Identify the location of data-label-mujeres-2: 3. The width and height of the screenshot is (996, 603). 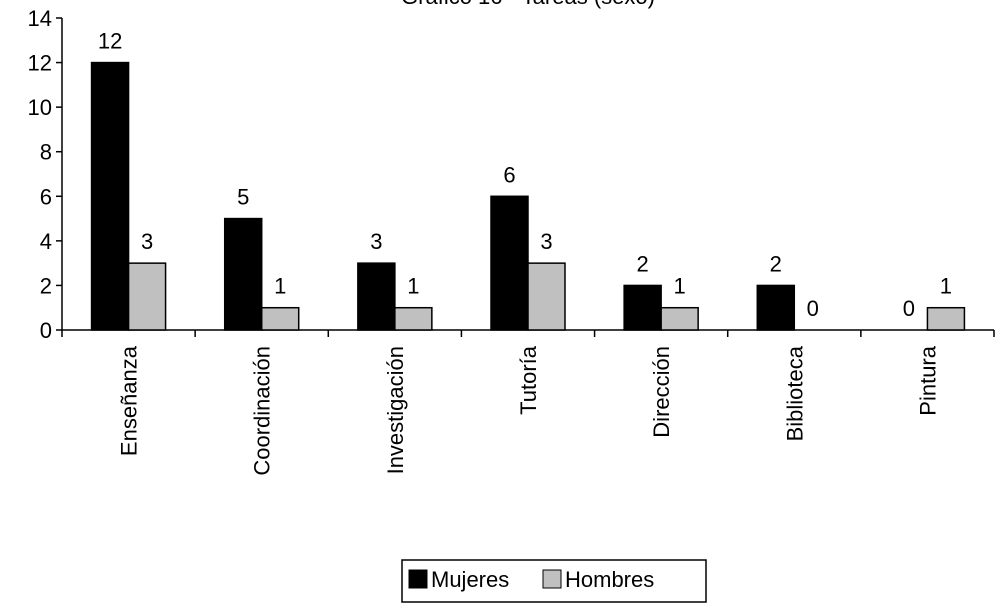
(376, 241).